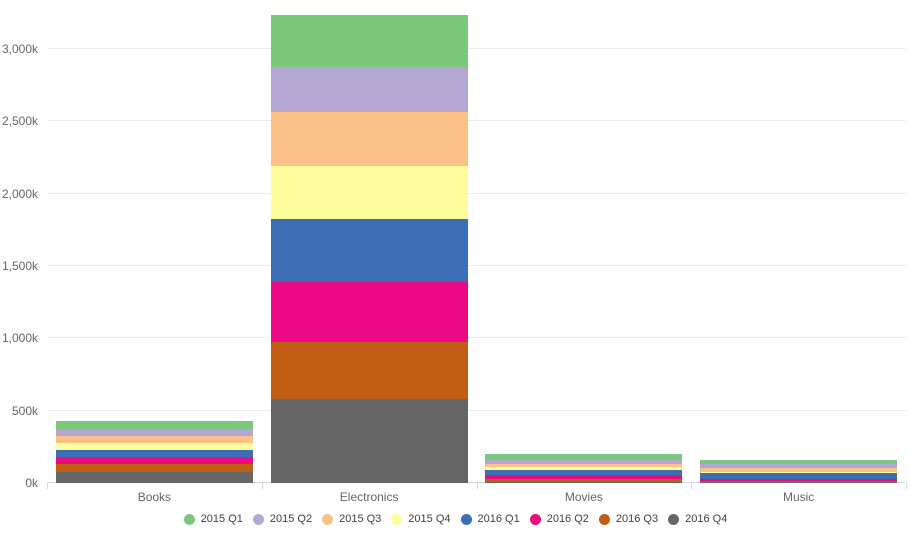 Image resolution: width=911 pixels, height=537 pixels. Describe the element at coordinates (154, 477) in the screenshot. I see `bar-segment-books-2016-q4` at that location.